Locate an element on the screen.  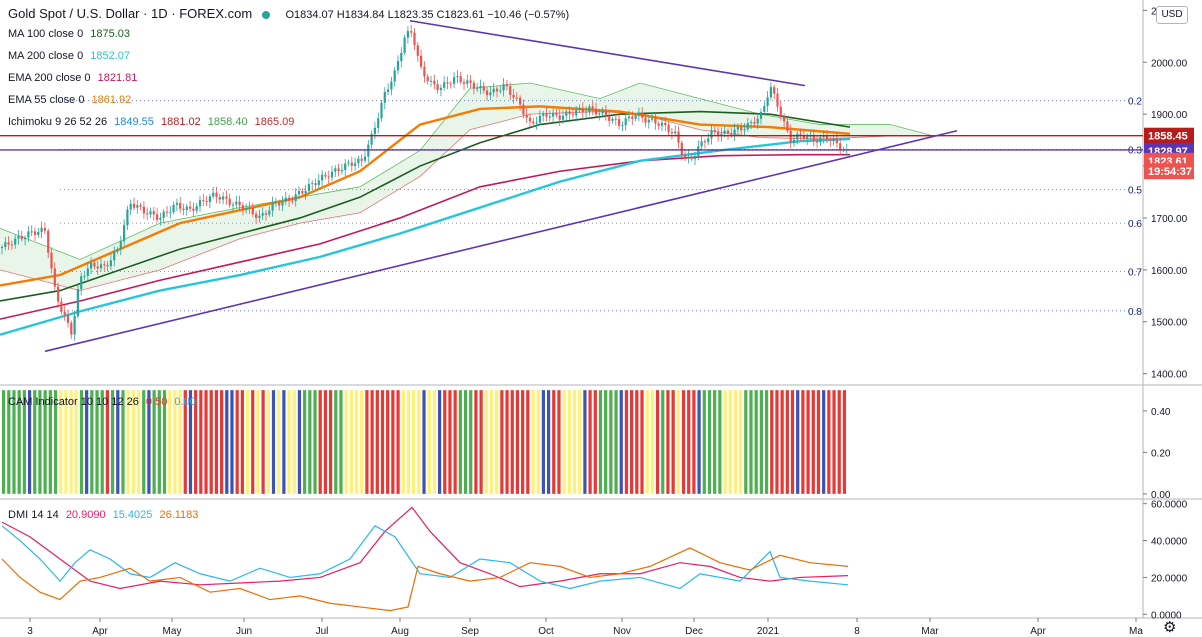
legend-dmi: DMI 14 14 20.9090 15.4025 26.1183 is located at coordinates (105, 515).